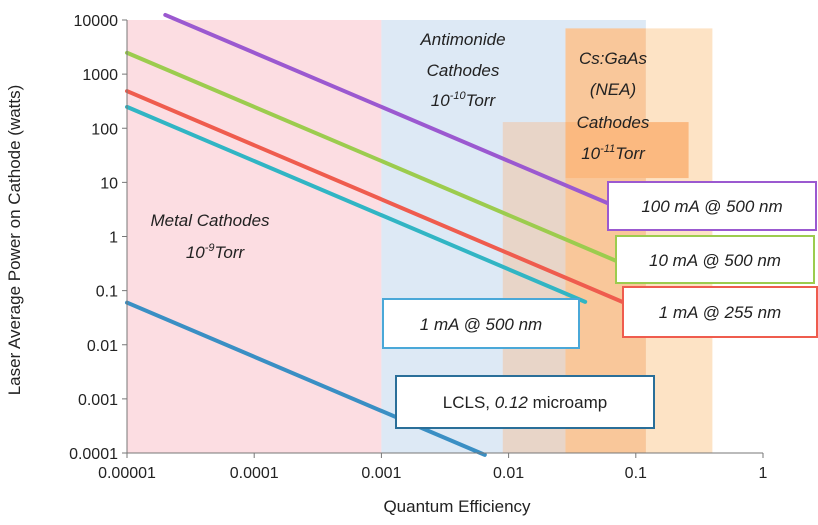 The width and height of the screenshot is (818, 525). I want to click on region-label-metal-line1: Metal Cathodes, so click(210, 220).